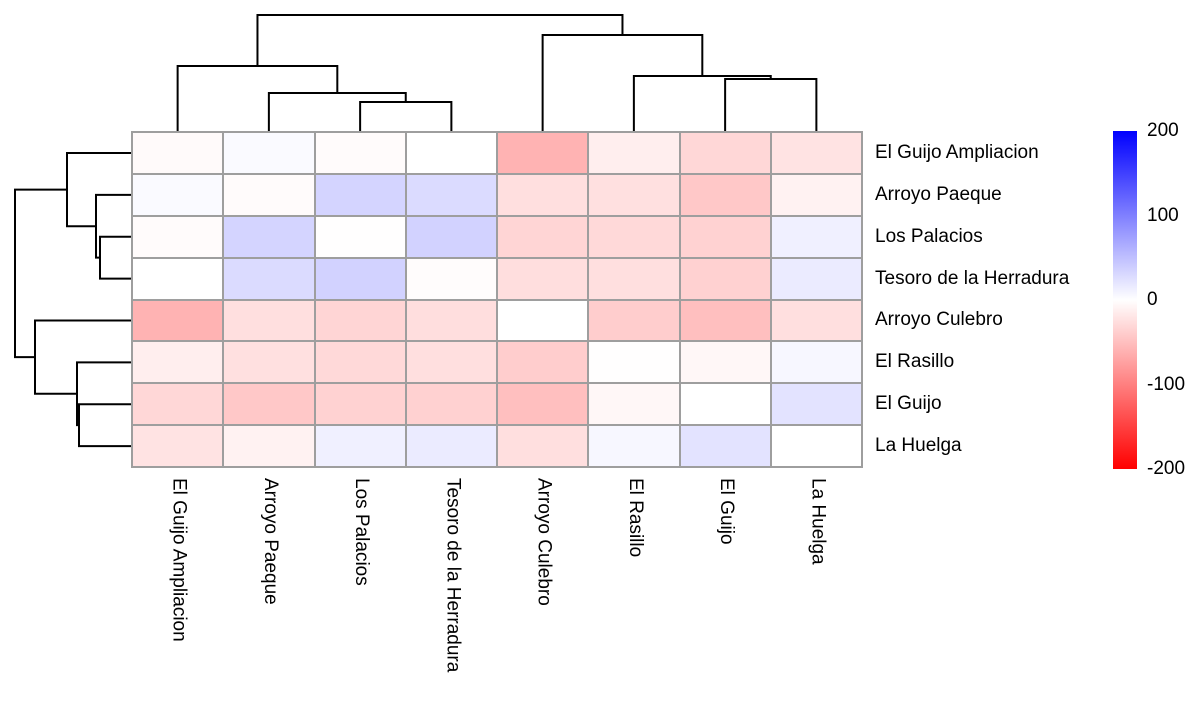 The image size is (1200, 716). I want to click on column-dendrogram, so click(497, 72).